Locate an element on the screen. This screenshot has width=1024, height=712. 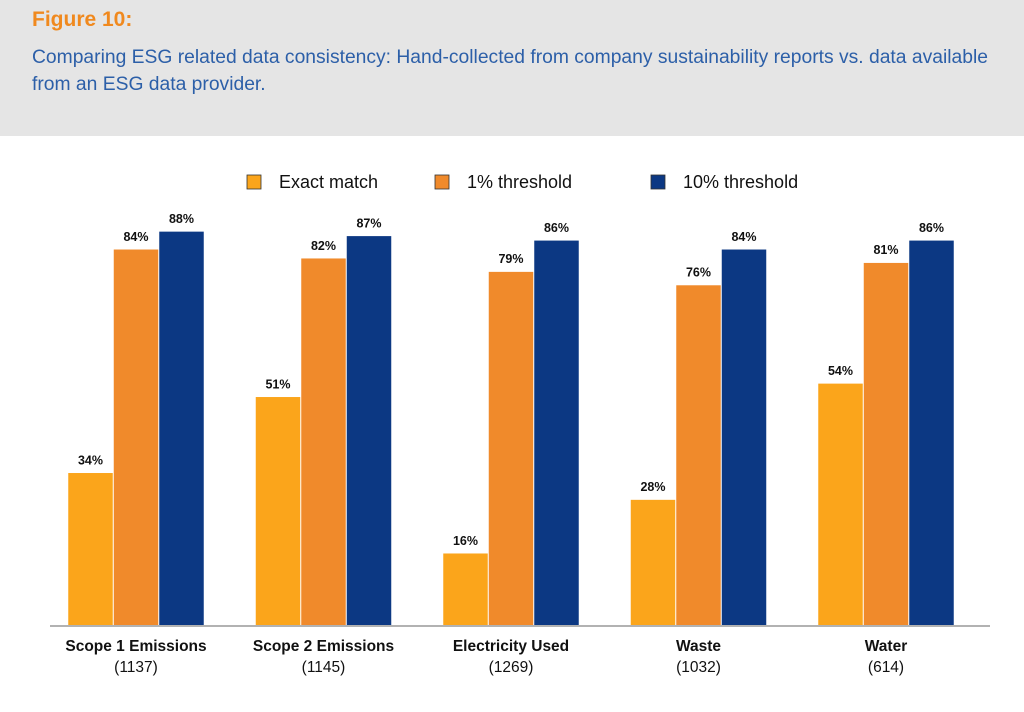
value-label: 51% is located at coordinates (277, 384).